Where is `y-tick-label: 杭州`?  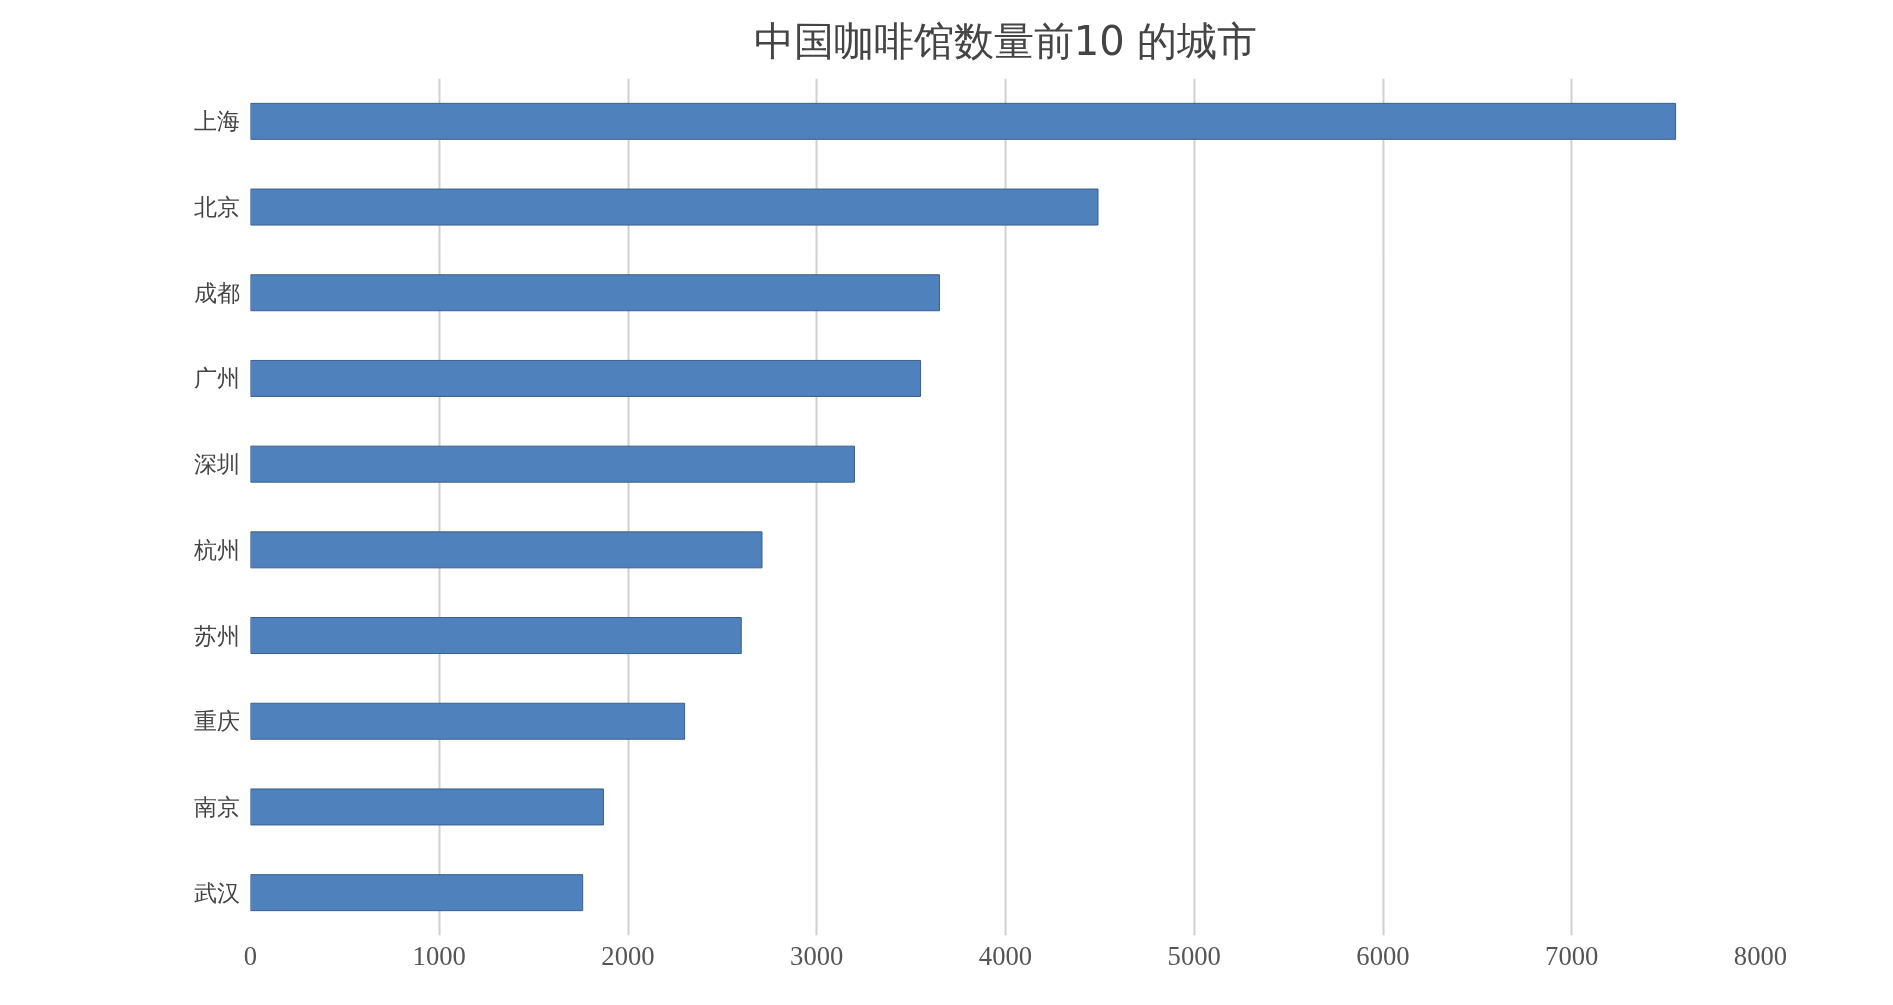 y-tick-label: 杭州 is located at coordinates (216, 549).